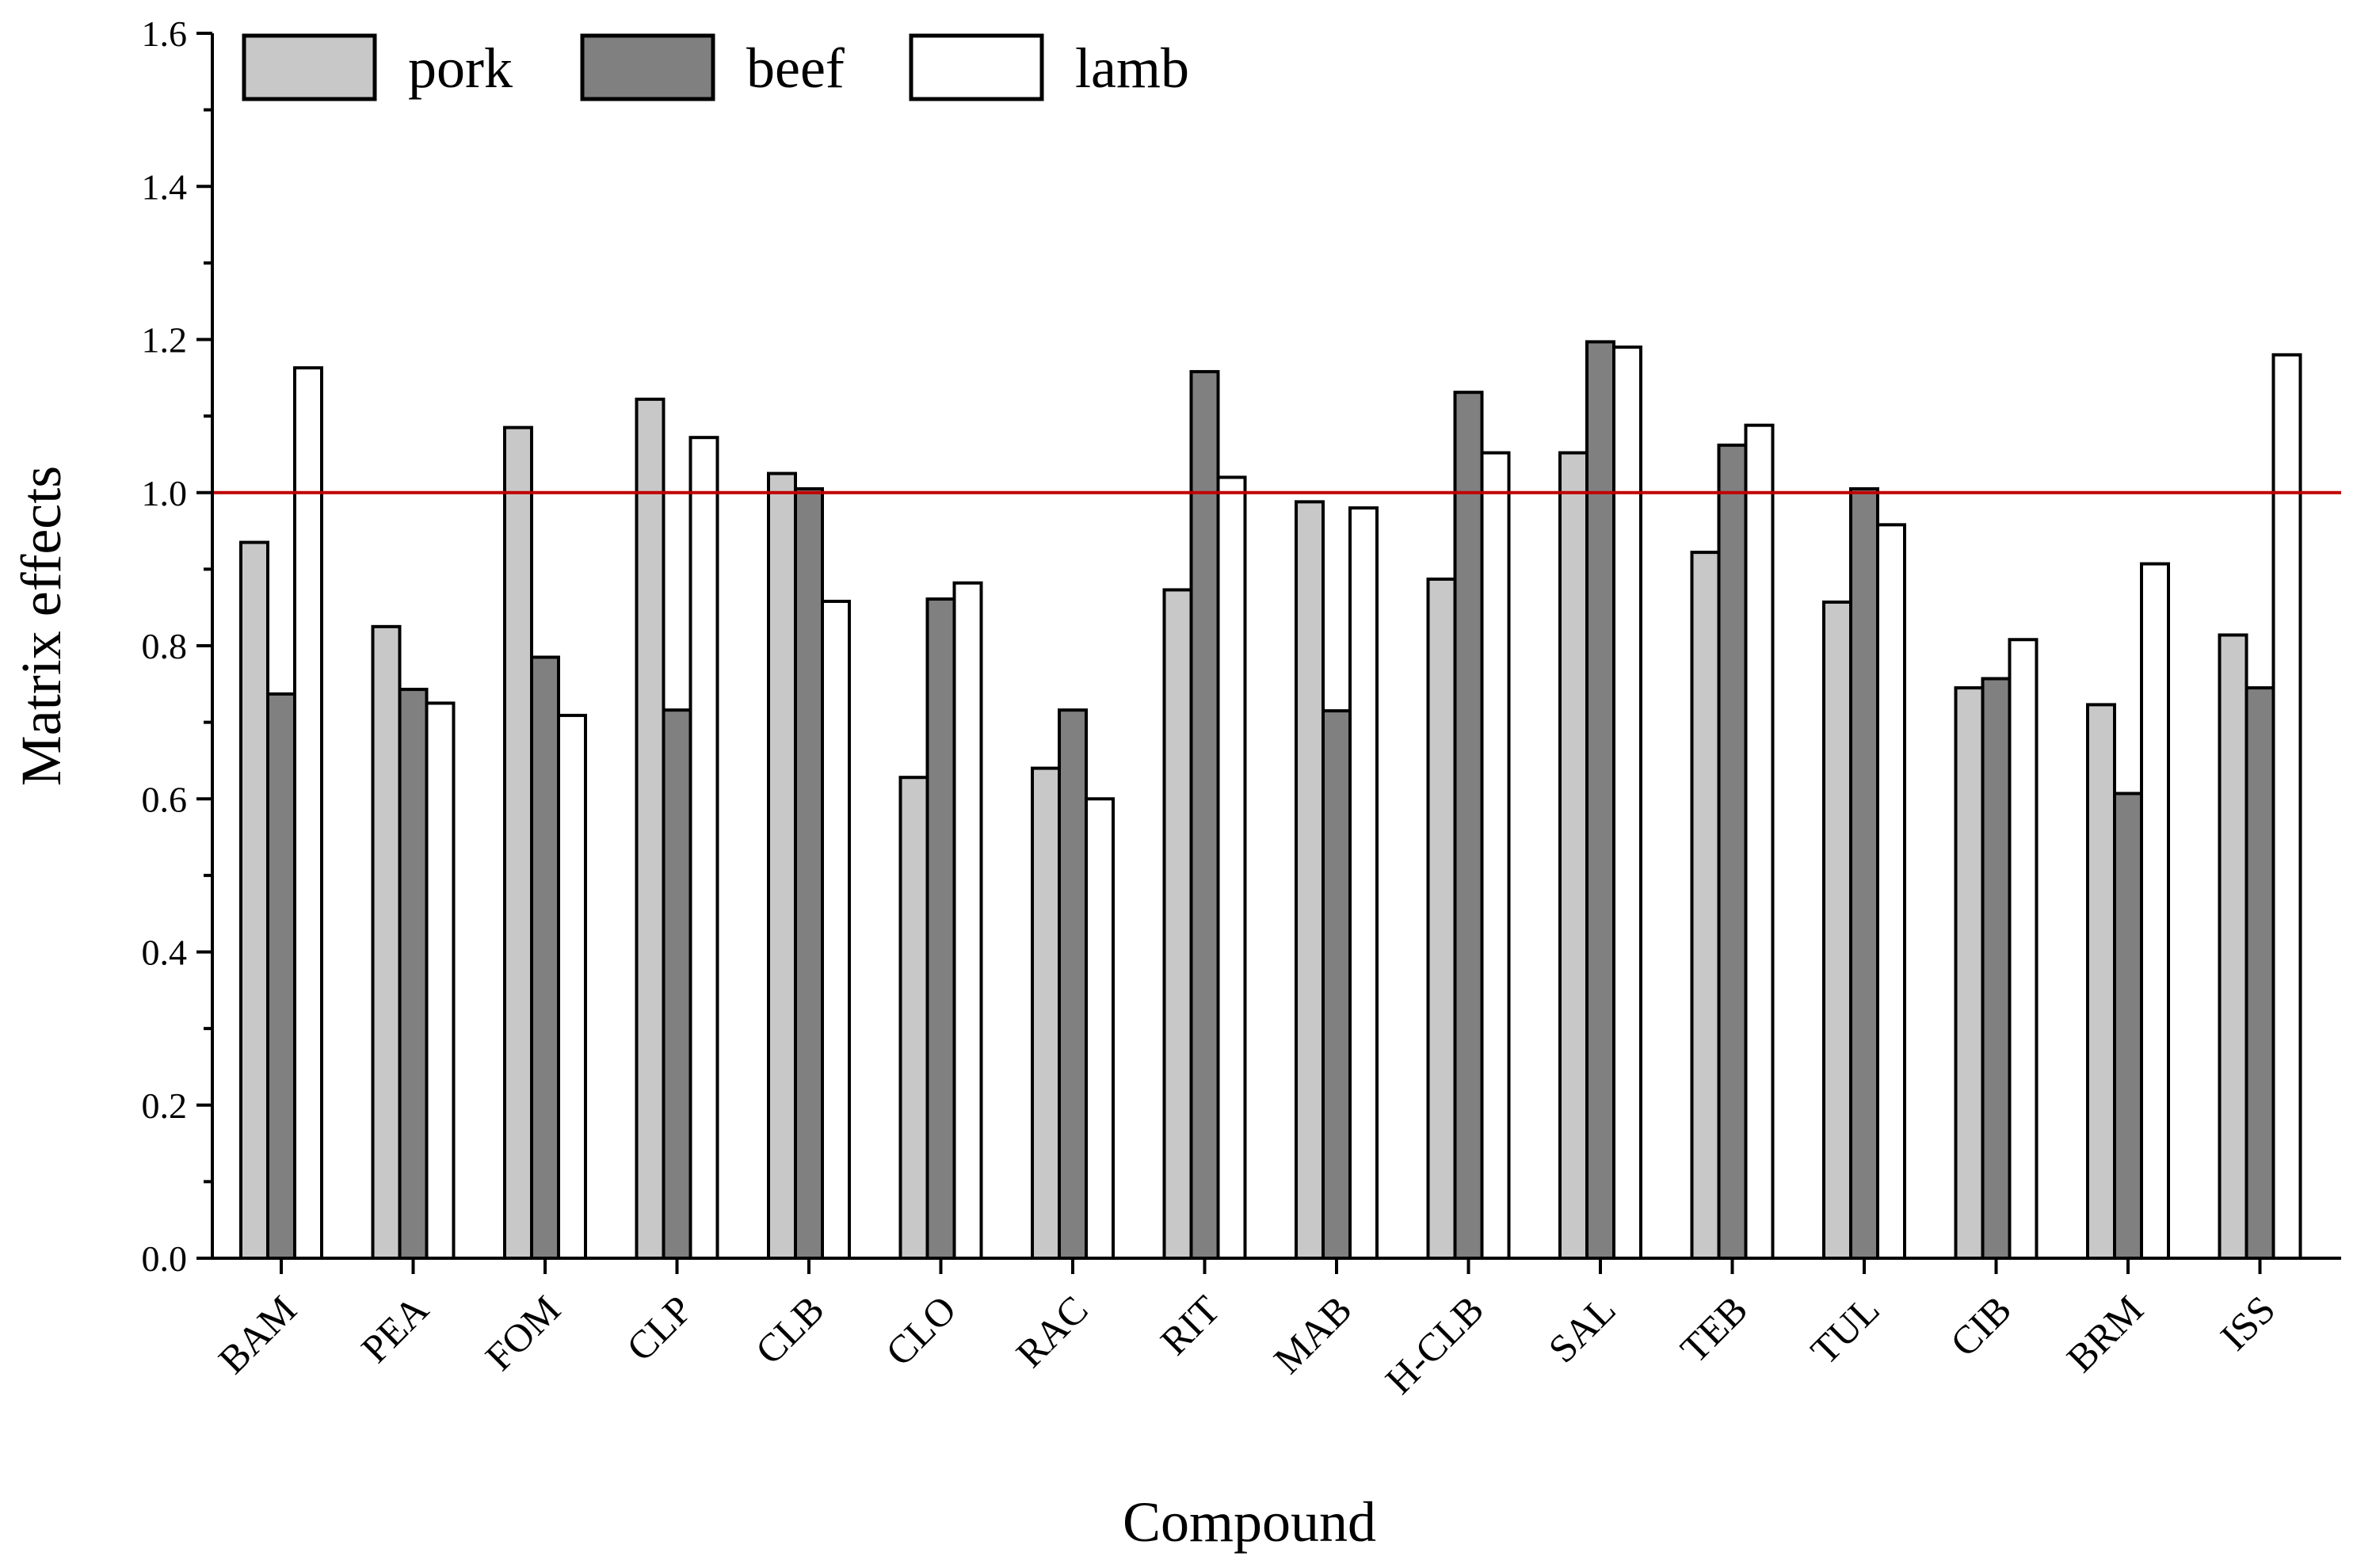 This screenshot has width=2357, height=1568. I want to click on bar-pork-rit, so click(1177, 924).